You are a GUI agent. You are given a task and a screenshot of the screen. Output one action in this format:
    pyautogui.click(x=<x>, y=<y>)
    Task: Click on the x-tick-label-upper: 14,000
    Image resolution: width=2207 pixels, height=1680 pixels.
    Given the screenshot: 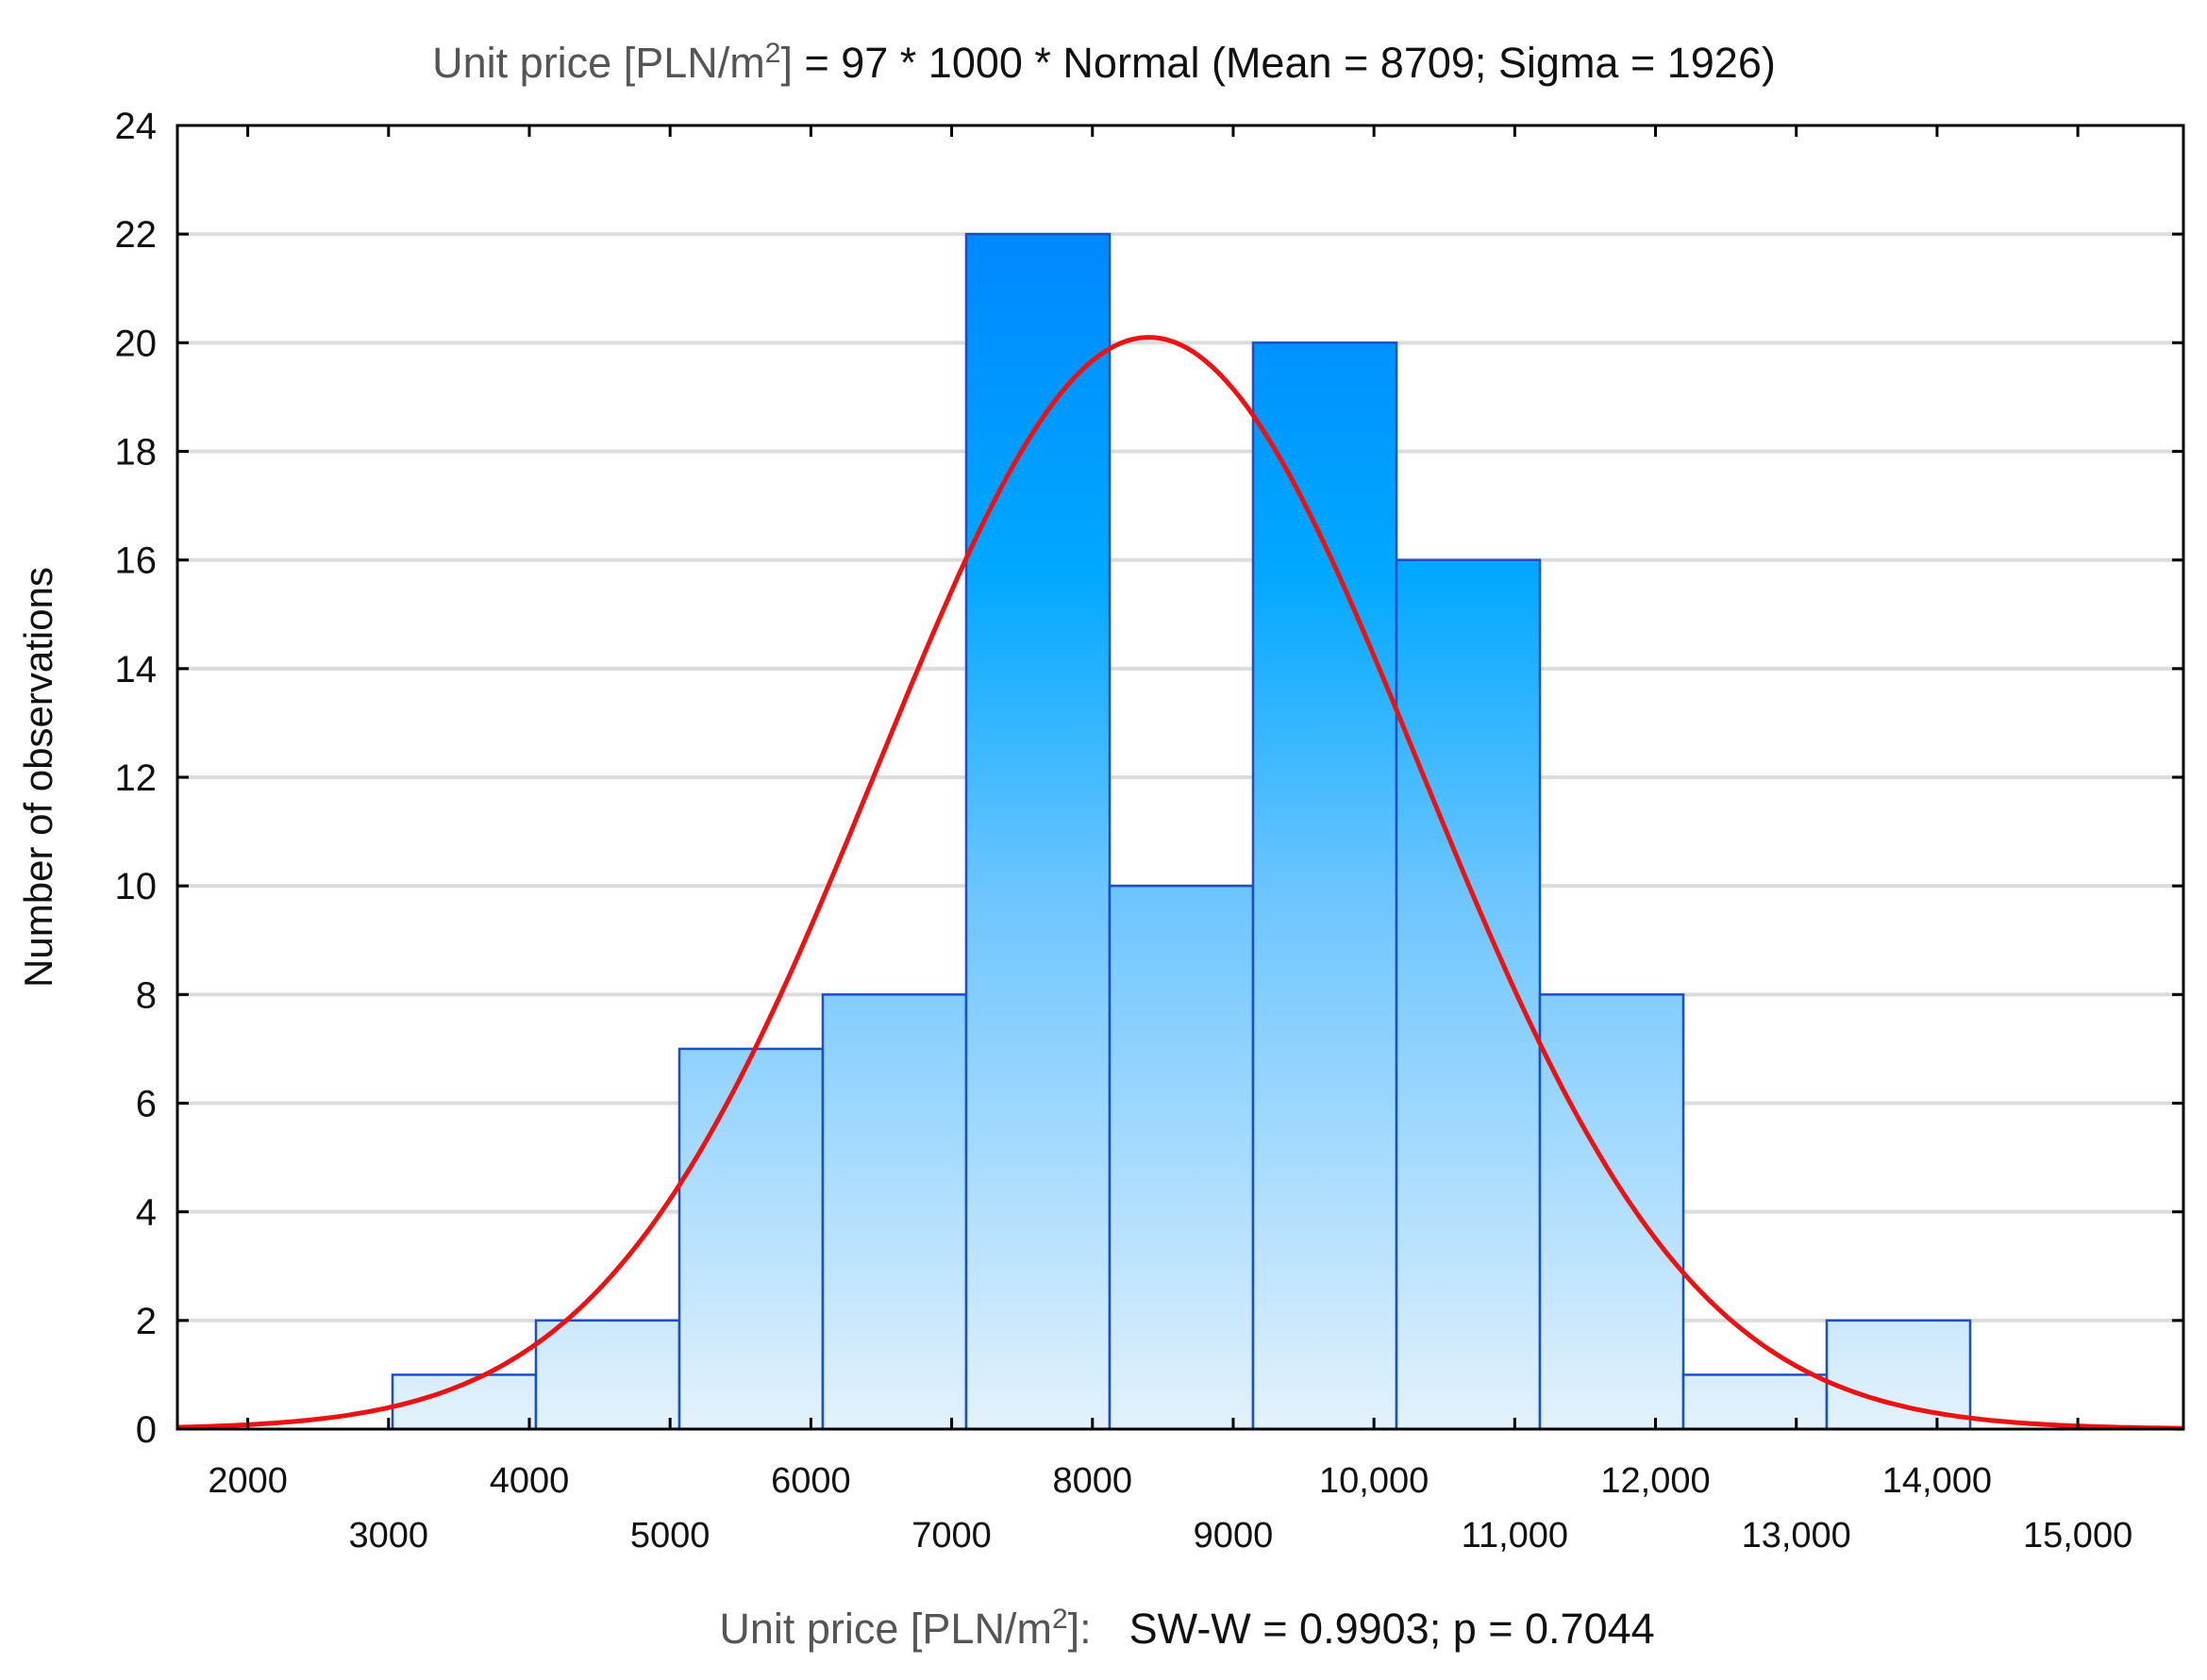 What is the action you would take?
    pyautogui.click(x=1937, y=1481)
    